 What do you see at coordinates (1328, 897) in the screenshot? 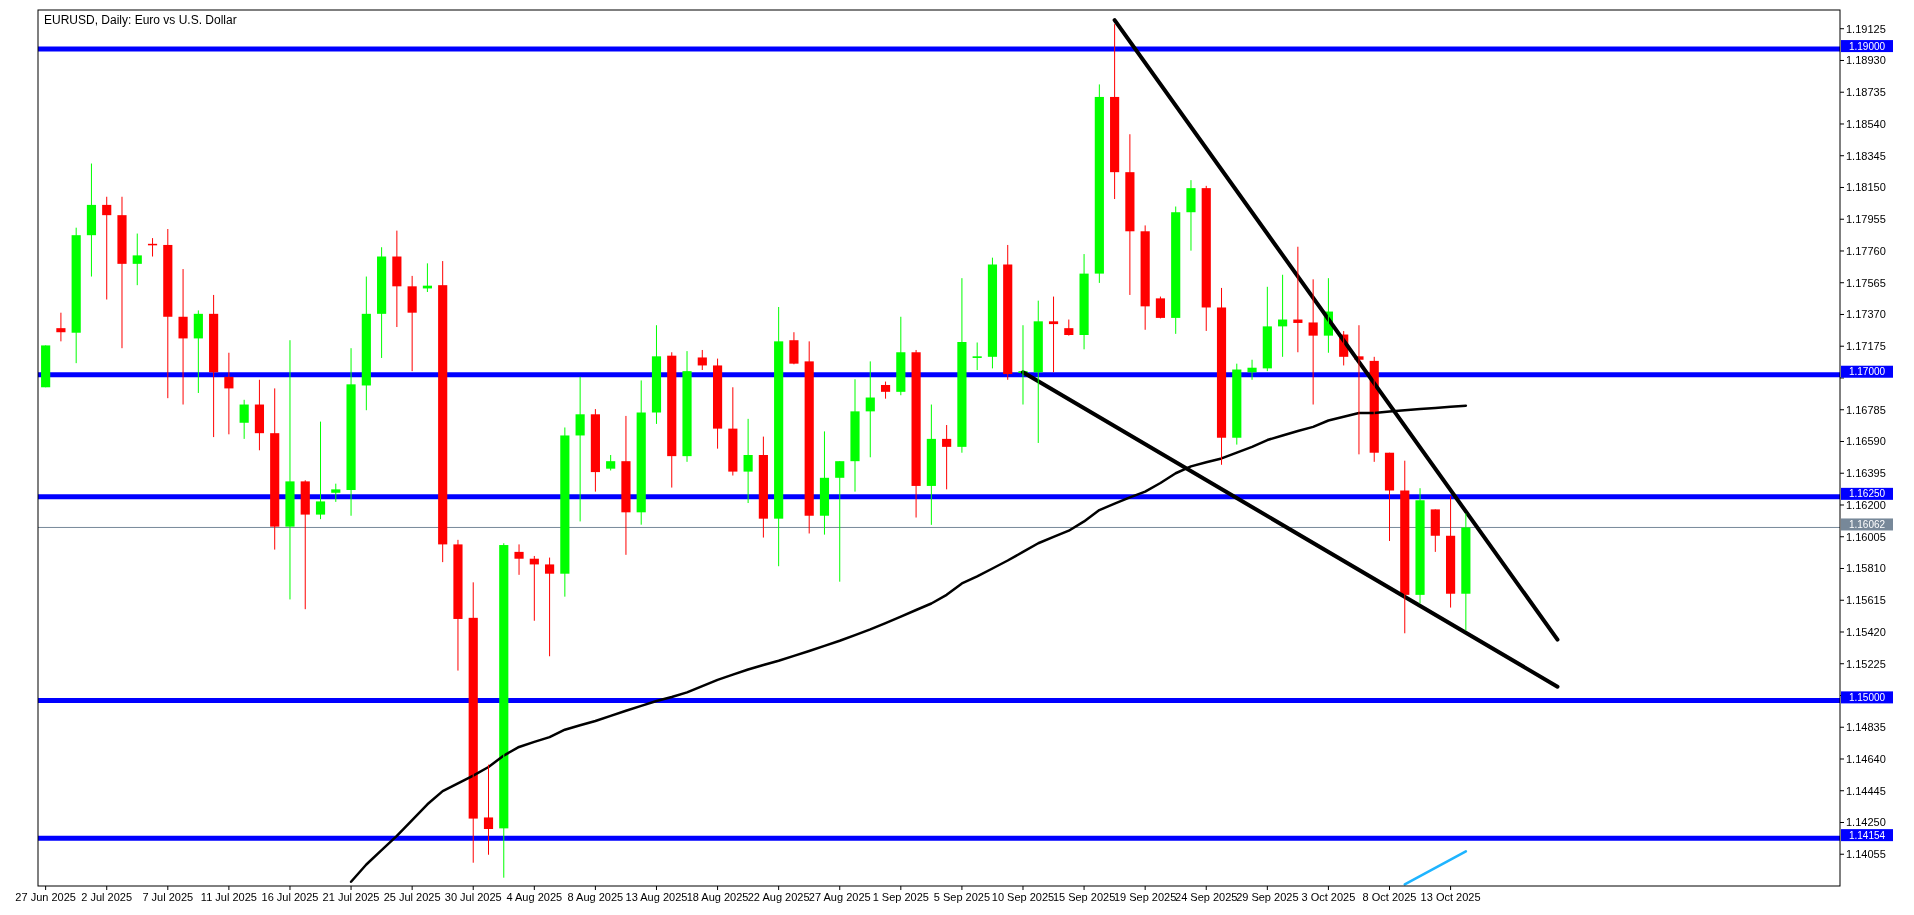
I see `x-tick-label: 3 Oct 2025` at bounding box center [1328, 897].